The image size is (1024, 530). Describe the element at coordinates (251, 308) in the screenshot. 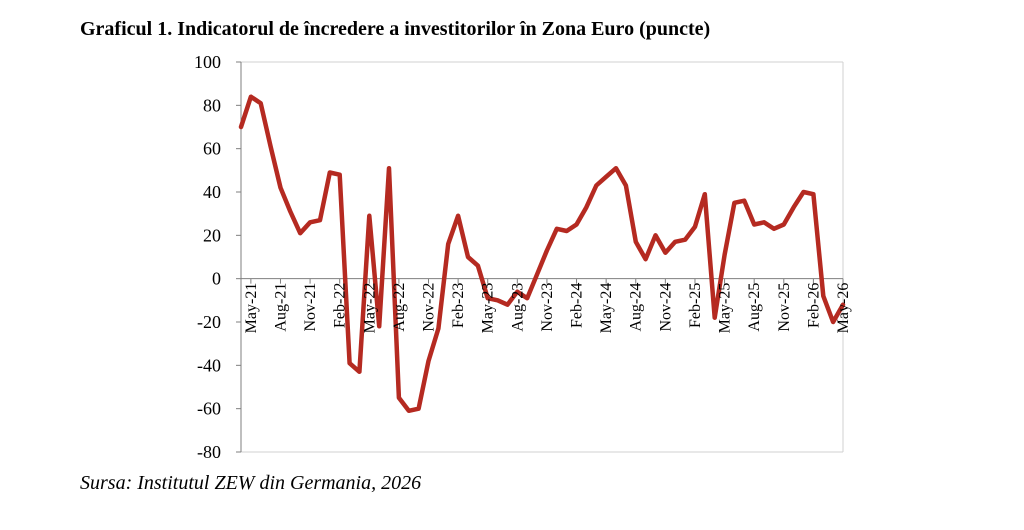

I see `x-tick-label: May-21` at that location.